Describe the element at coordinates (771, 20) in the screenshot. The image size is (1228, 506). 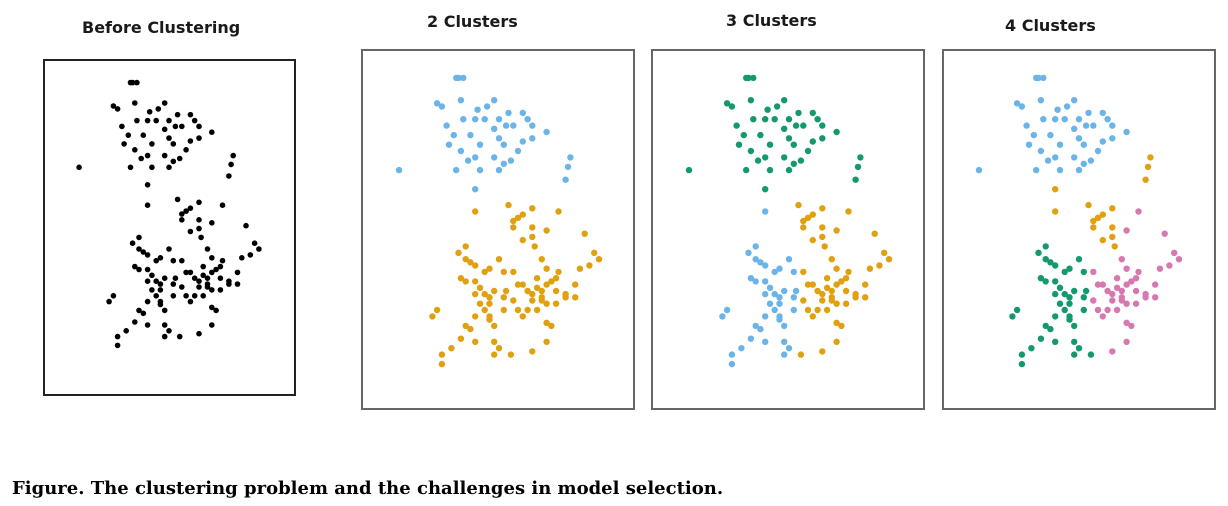
I see `panel-title-3-clusters: 3 Clusters` at that location.